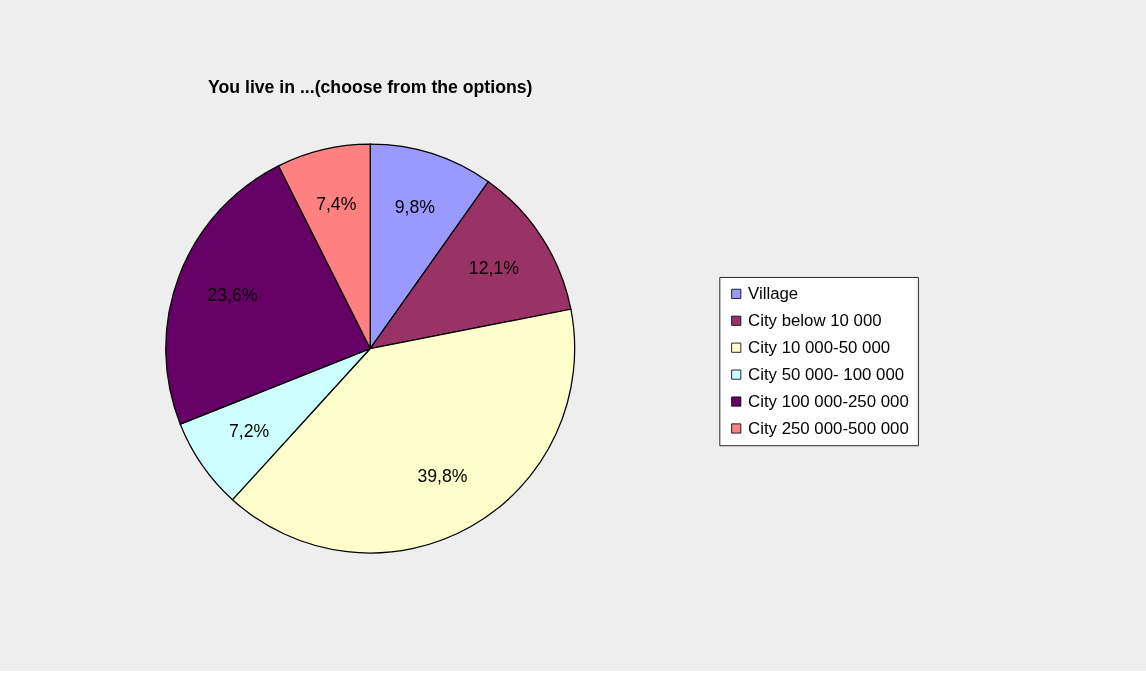 This screenshot has height=684, width=1146. Describe the element at coordinates (826, 374) in the screenshot. I see `legend-label: City 50 000- 100 000` at that location.